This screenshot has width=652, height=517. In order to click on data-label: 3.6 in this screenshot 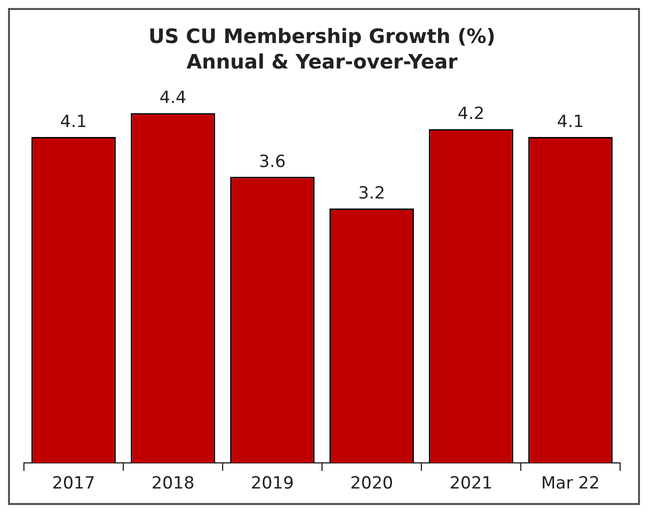, I will do `click(272, 160)`.